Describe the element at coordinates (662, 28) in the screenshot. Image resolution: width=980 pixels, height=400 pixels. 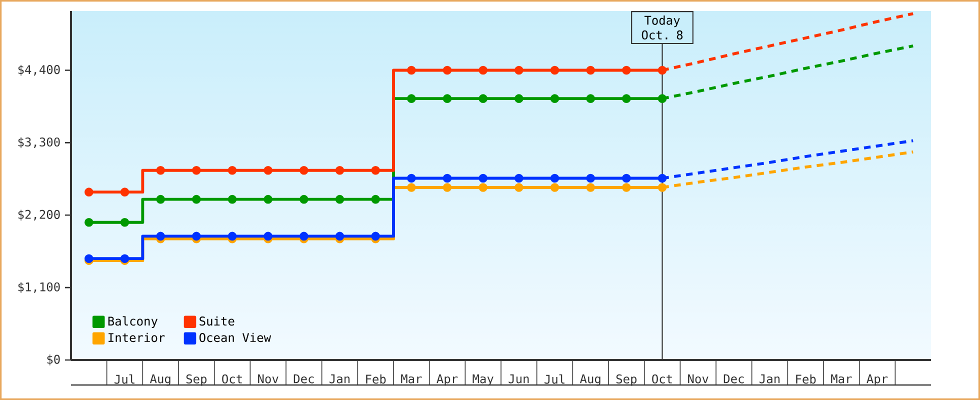
I see `annotation: Today Oct. 8` at that location.